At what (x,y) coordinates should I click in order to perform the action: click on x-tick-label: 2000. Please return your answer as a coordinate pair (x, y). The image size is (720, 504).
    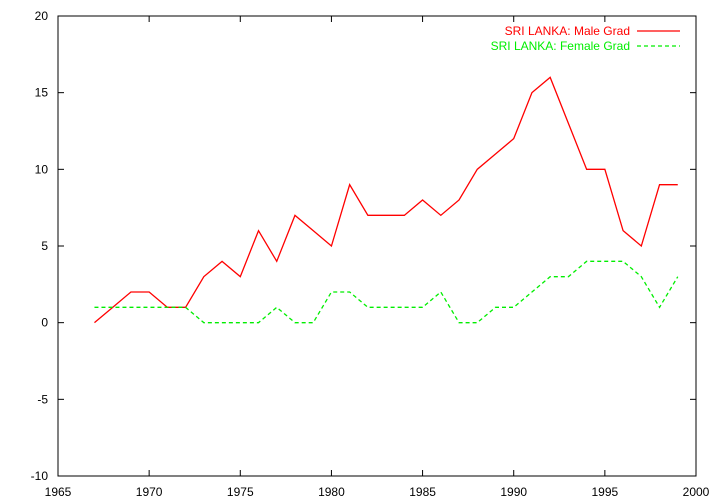
    Looking at the image, I should click on (696, 492).